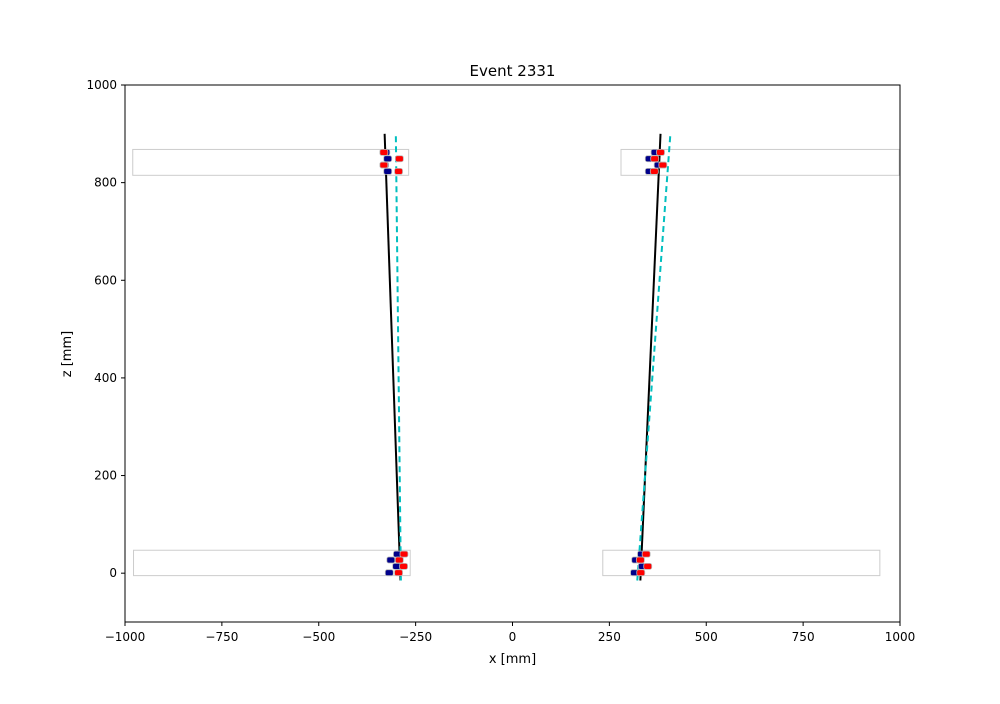 Image resolution: width=1000 pixels, height=704 pixels. What do you see at coordinates (900, 637) in the screenshot?
I see `x-tick-label: 1000` at bounding box center [900, 637].